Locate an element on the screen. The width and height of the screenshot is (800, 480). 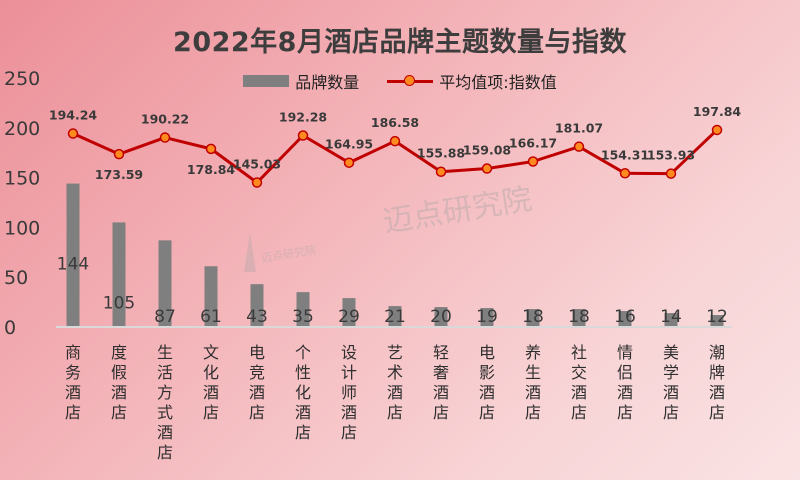
legend-line-swatch is located at coordinates (410, 81).